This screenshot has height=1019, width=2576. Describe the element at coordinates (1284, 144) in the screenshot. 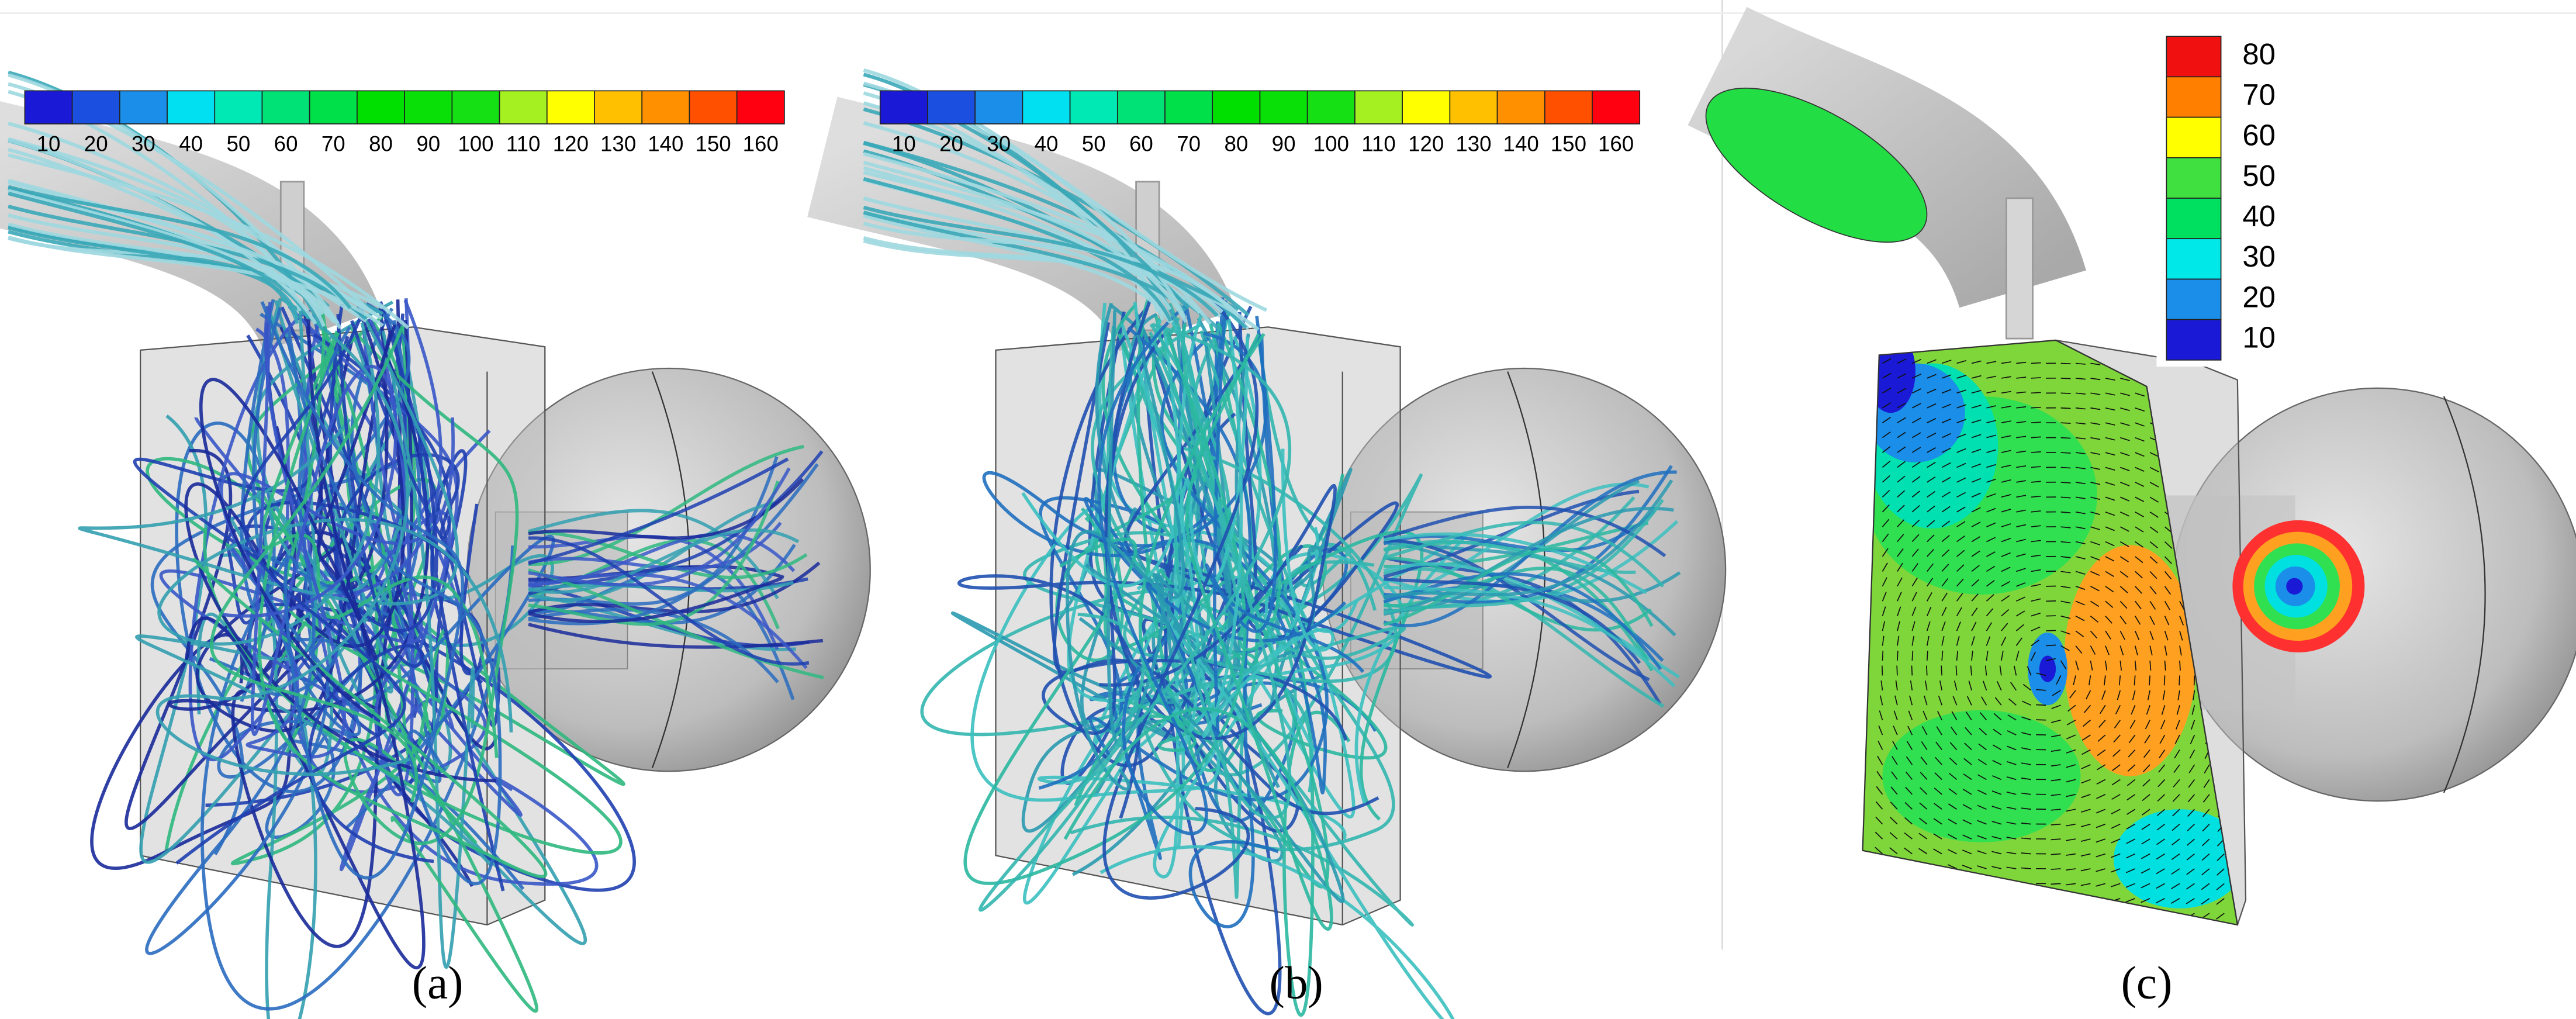

I see `colorbar-label: 90` at that location.